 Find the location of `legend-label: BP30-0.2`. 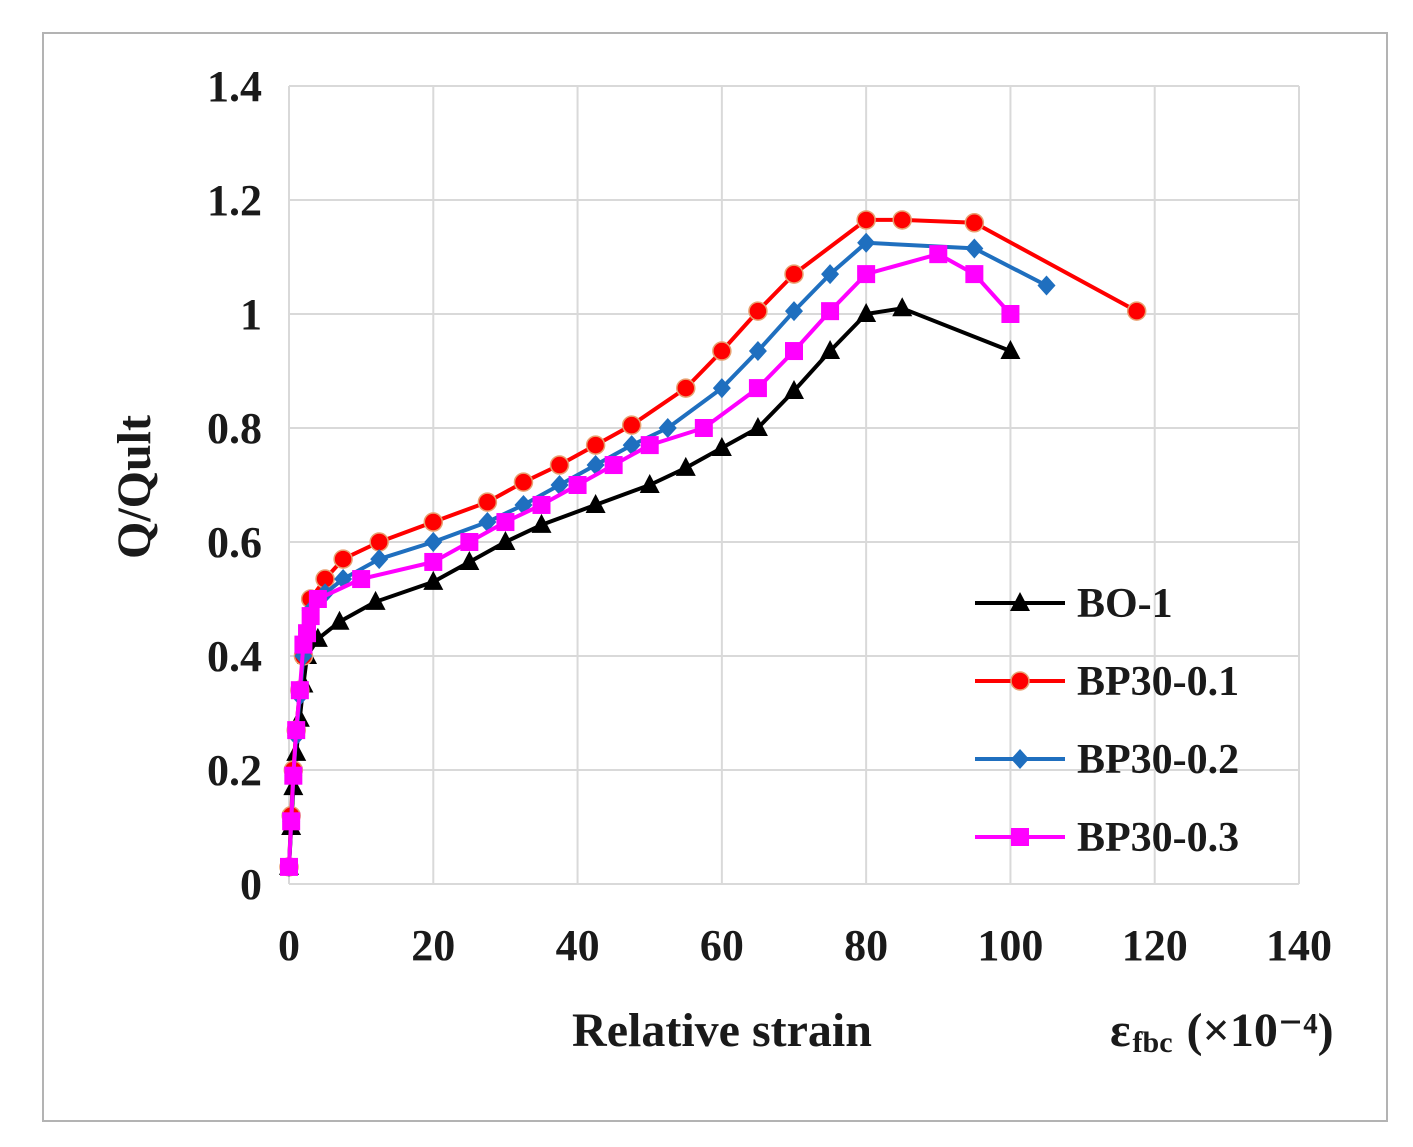

legend-label: BP30-0.2 is located at coordinates (1158, 760).